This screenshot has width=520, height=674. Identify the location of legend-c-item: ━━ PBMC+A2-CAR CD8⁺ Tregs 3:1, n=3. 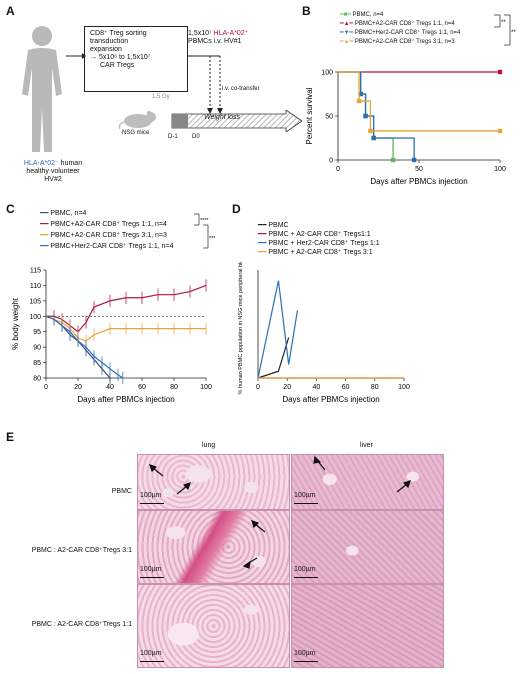
(103, 236).